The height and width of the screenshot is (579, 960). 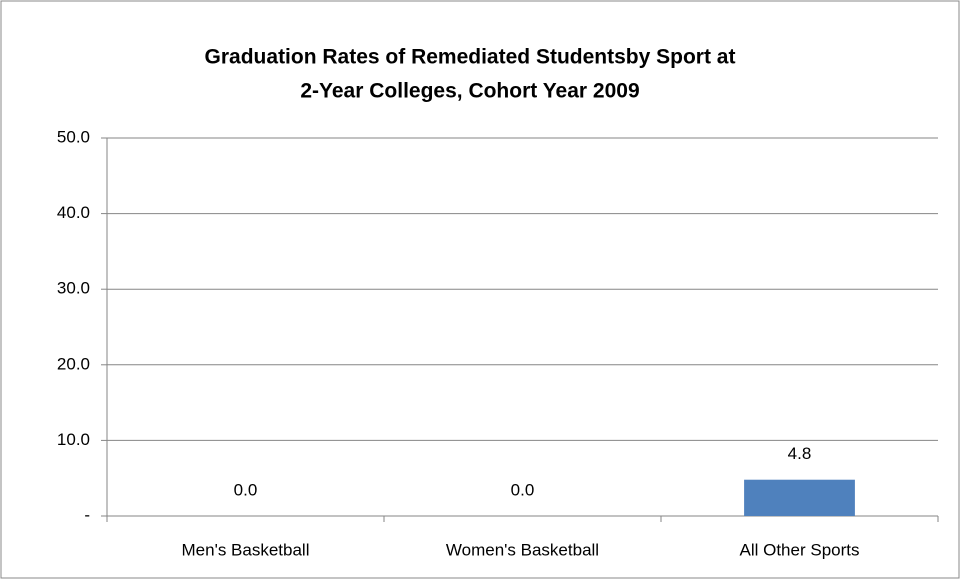 What do you see at coordinates (800, 453) in the screenshot?
I see `data-label: 4.8` at bounding box center [800, 453].